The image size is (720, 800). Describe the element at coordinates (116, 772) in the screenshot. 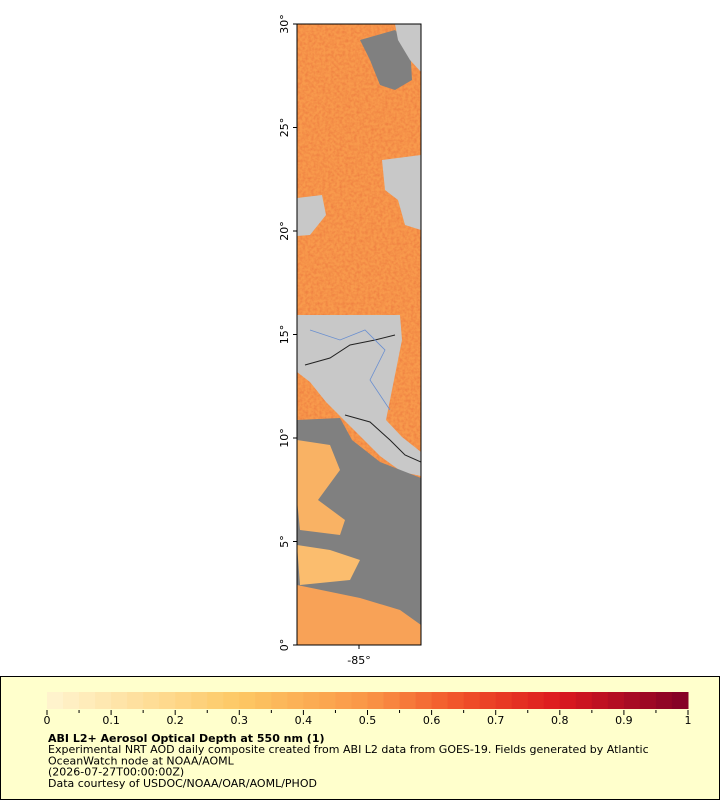

I see `caption-line: (2026-07-27T00:00:00Z)` at that location.